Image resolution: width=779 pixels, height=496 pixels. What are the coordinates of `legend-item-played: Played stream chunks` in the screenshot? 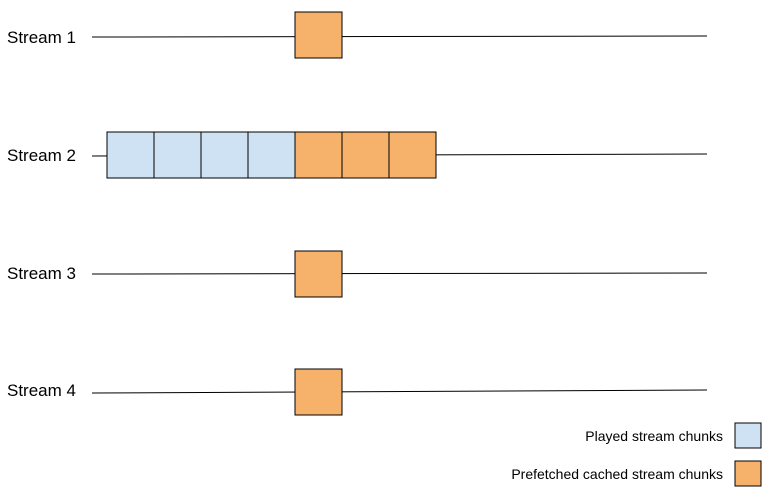 It's located at (673, 435).